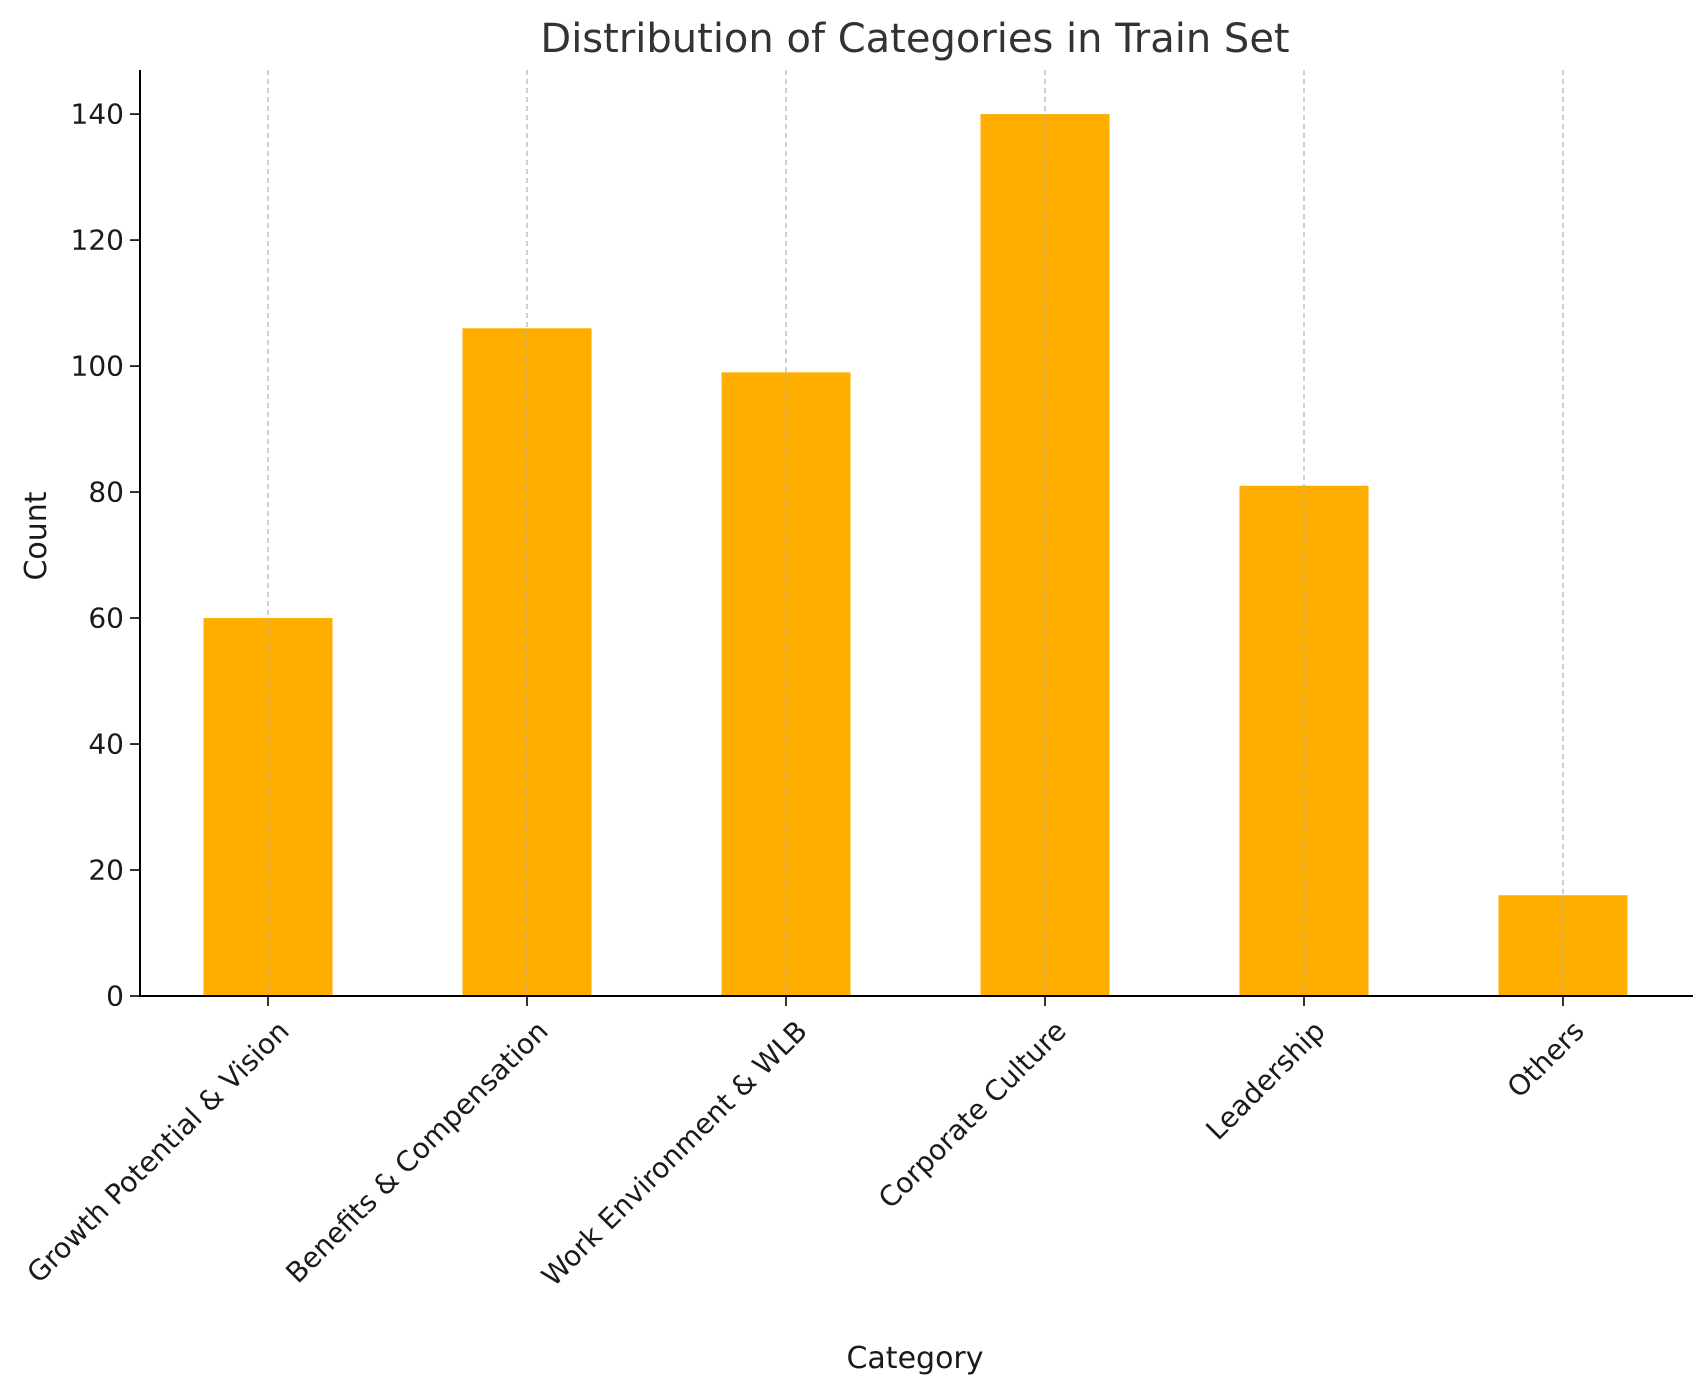  Describe the element at coordinates (158, 1151) in the screenshot. I see `x-tick-label-growth-potential-vision: Growth Potential & Vision` at that location.